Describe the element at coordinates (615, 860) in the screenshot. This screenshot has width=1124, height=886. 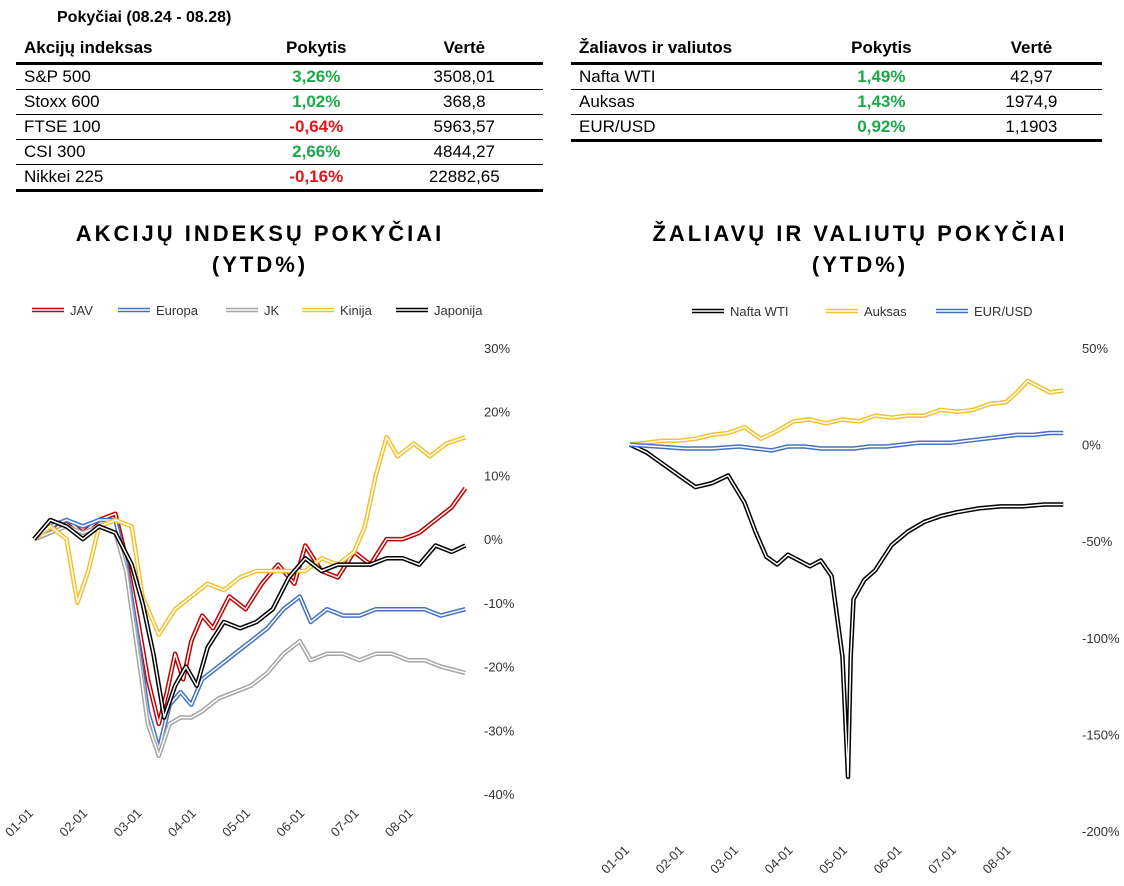
I see `x-tick-label: 01-01` at that location.